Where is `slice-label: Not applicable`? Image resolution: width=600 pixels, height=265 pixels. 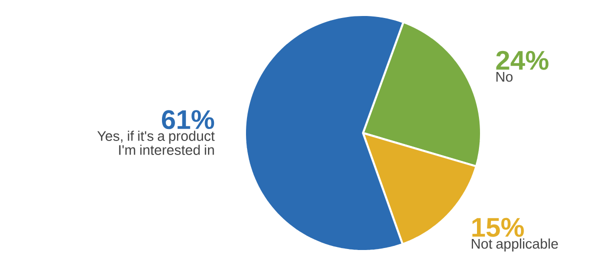
slice-label: Not applicable is located at coordinates (515, 245).